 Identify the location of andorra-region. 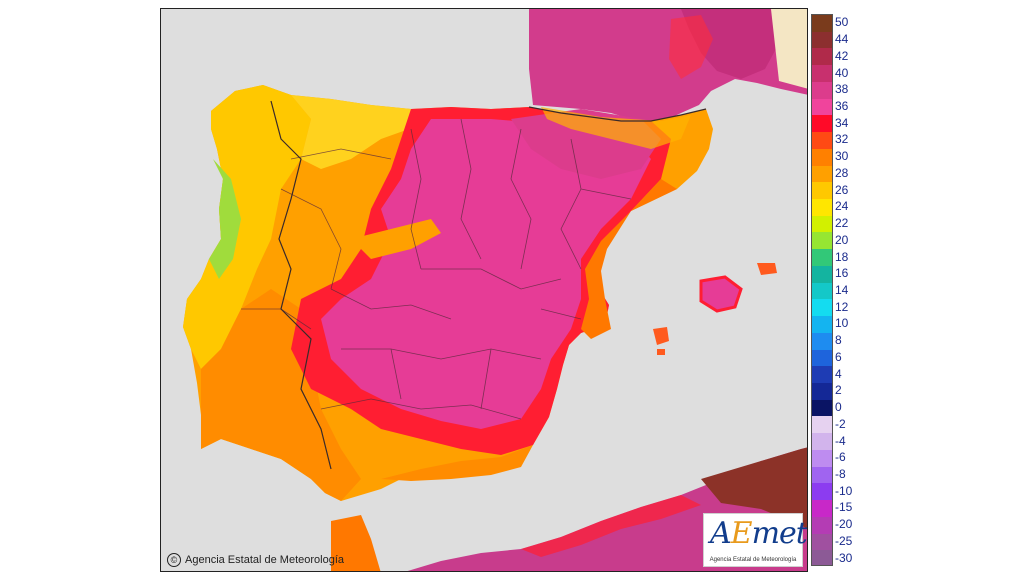
(789, 49).